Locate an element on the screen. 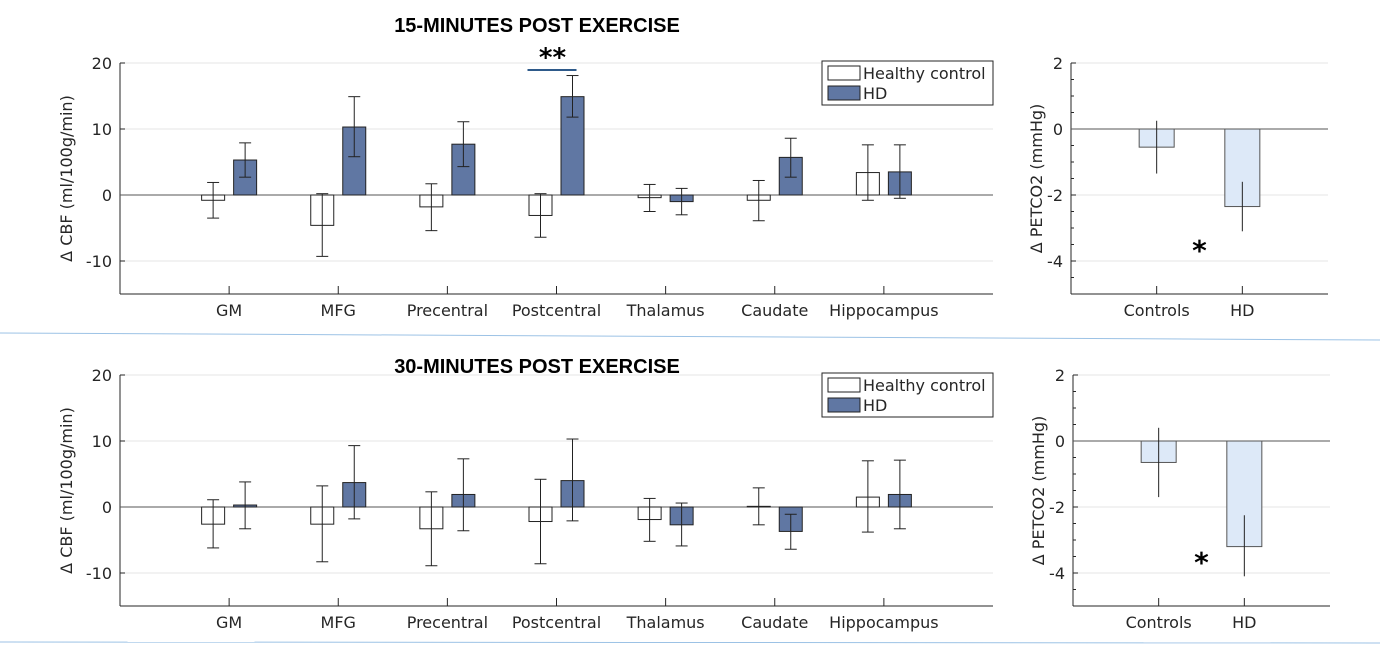  significance-marker: ** is located at coordinates (553, 58).